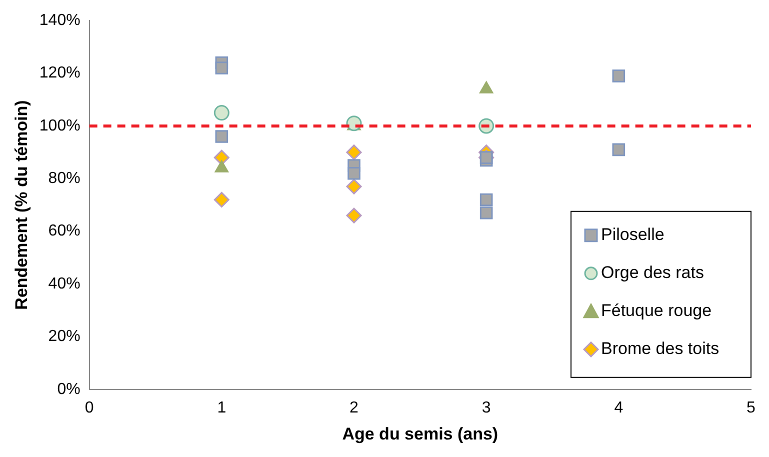  Describe the element at coordinates (619, 407) in the screenshot. I see `x-tick-label: 4` at that location.